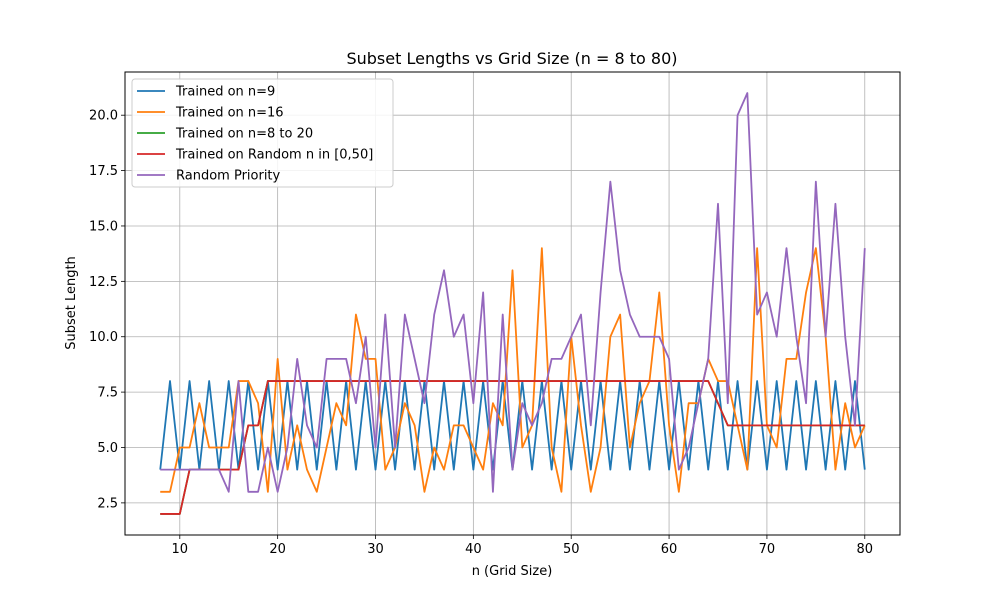 Image resolution: width=1000 pixels, height=600 pixels. What do you see at coordinates (180, 549) in the screenshot?
I see `x-tick-label: 10` at bounding box center [180, 549].